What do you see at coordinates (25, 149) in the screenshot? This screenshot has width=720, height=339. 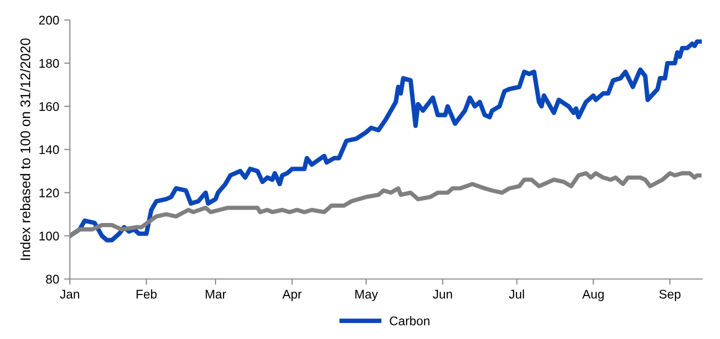 I see `y-axis-title: Index rebased to 100 on 31/12/2020` at bounding box center [25, 149].